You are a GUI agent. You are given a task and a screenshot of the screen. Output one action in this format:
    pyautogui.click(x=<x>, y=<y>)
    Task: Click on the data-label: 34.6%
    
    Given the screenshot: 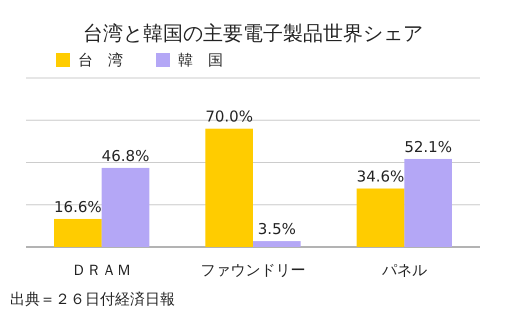 What is the action you would take?
    pyautogui.click(x=380, y=177)
    